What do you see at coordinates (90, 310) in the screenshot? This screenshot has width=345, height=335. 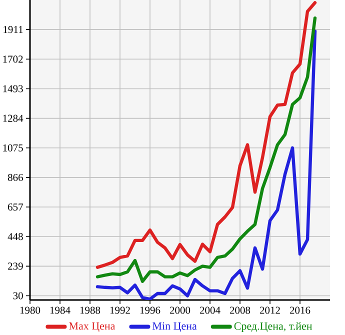 I see `x-tick-label: 1988` at bounding box center [90, 310].